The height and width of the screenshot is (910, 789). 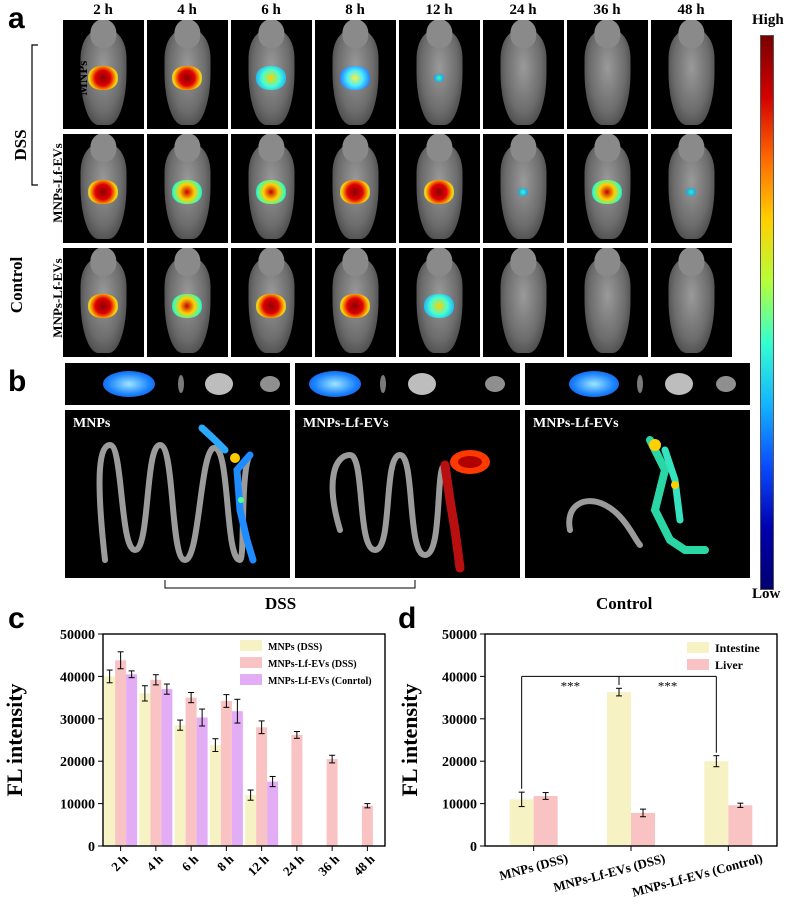 I want to click on significance-label: ***, so click(x=571, y=685).